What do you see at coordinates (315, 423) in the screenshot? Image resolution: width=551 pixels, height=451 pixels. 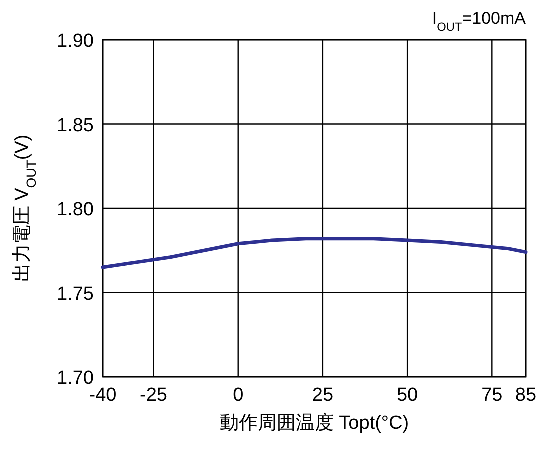 I see `x-axis-title: 動作周囲温度 Topt(°C)` at bounding box center [315, 423].